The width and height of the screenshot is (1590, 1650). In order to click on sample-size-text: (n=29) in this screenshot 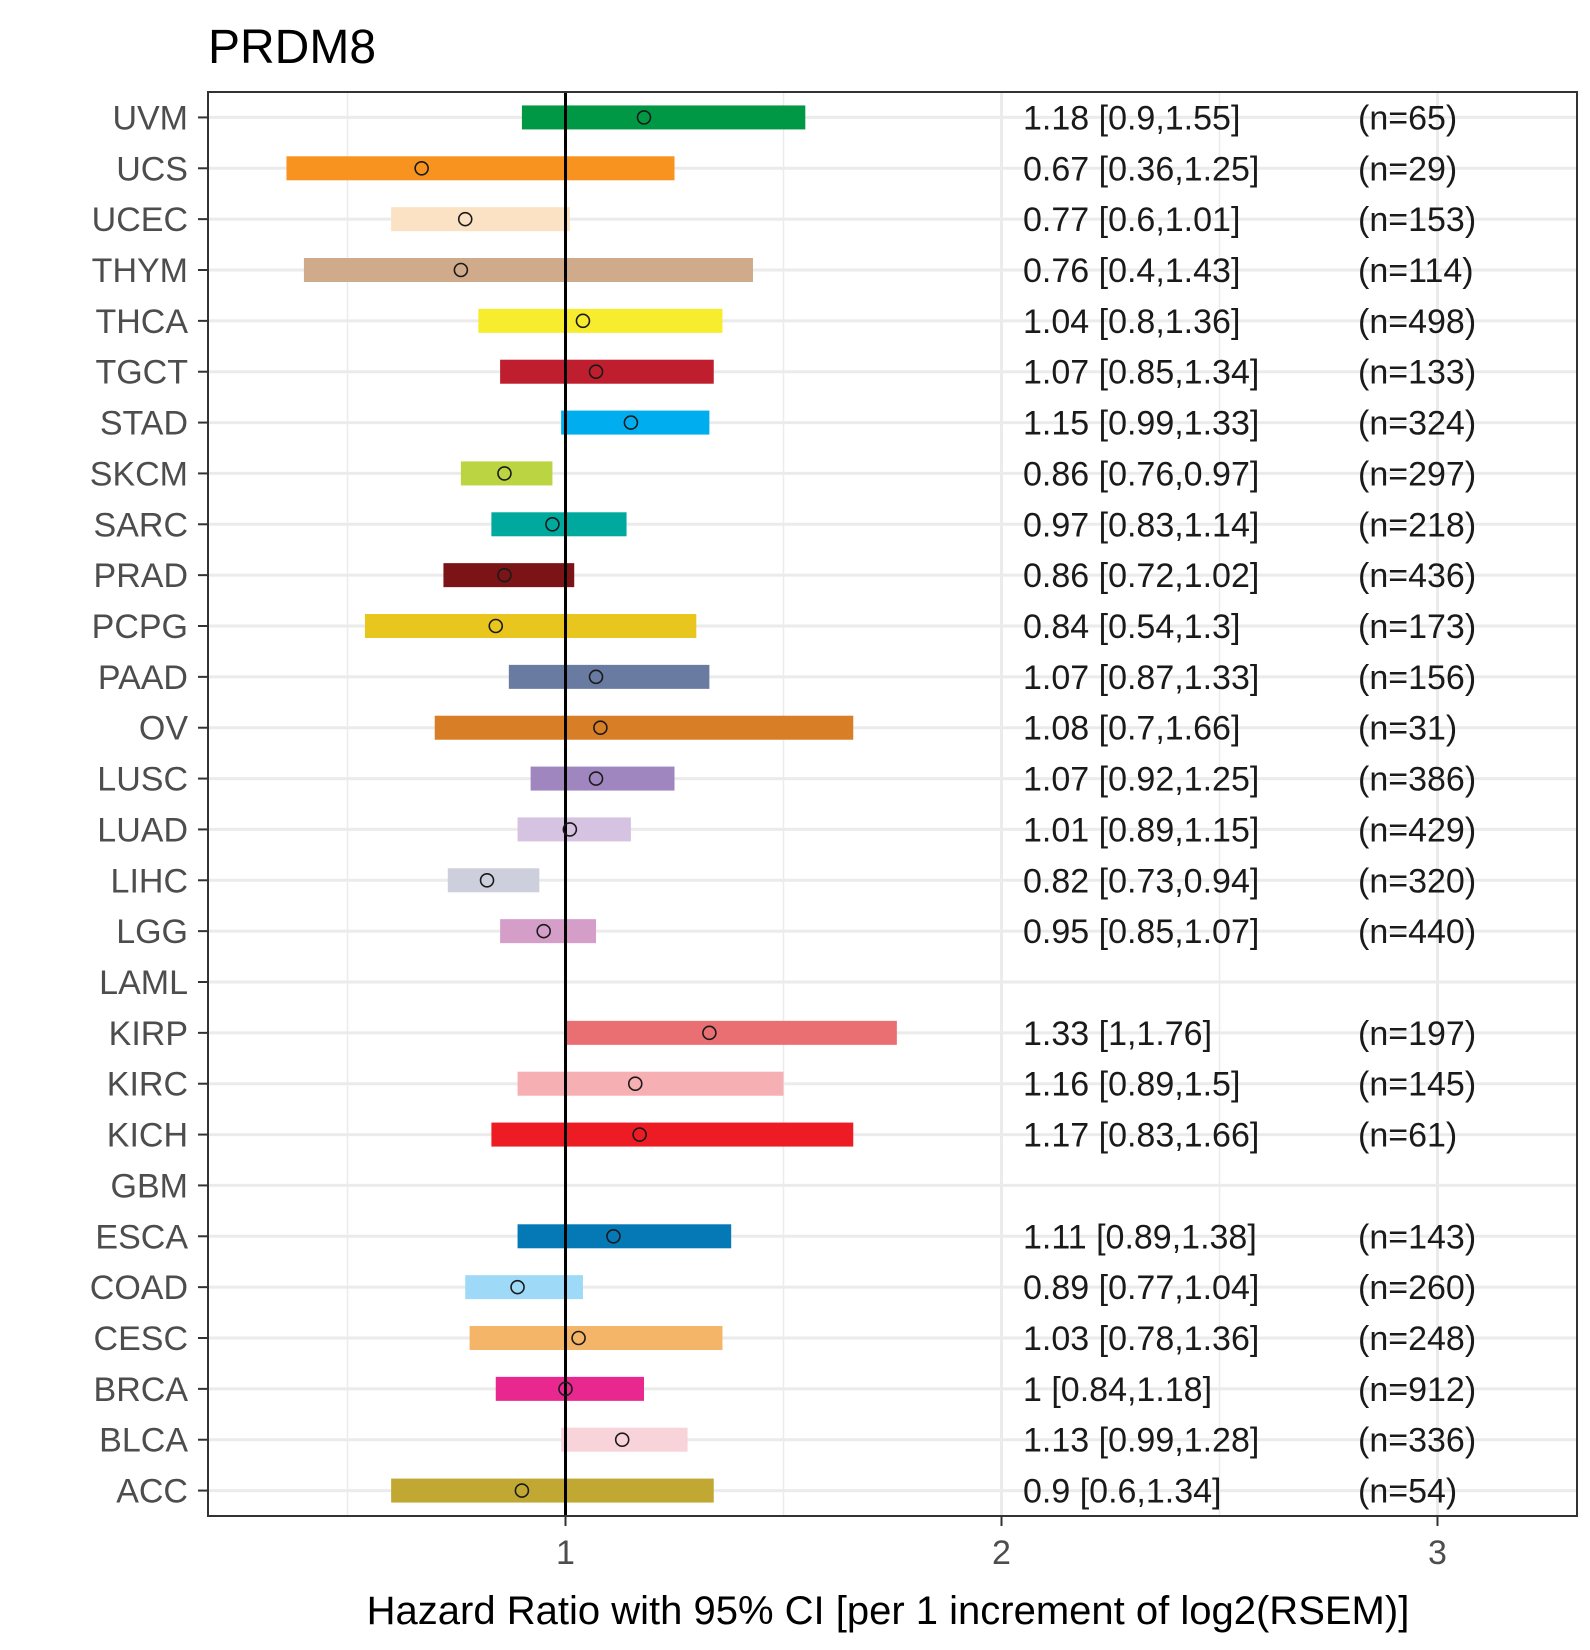, I will do `click(1407, 169)`.